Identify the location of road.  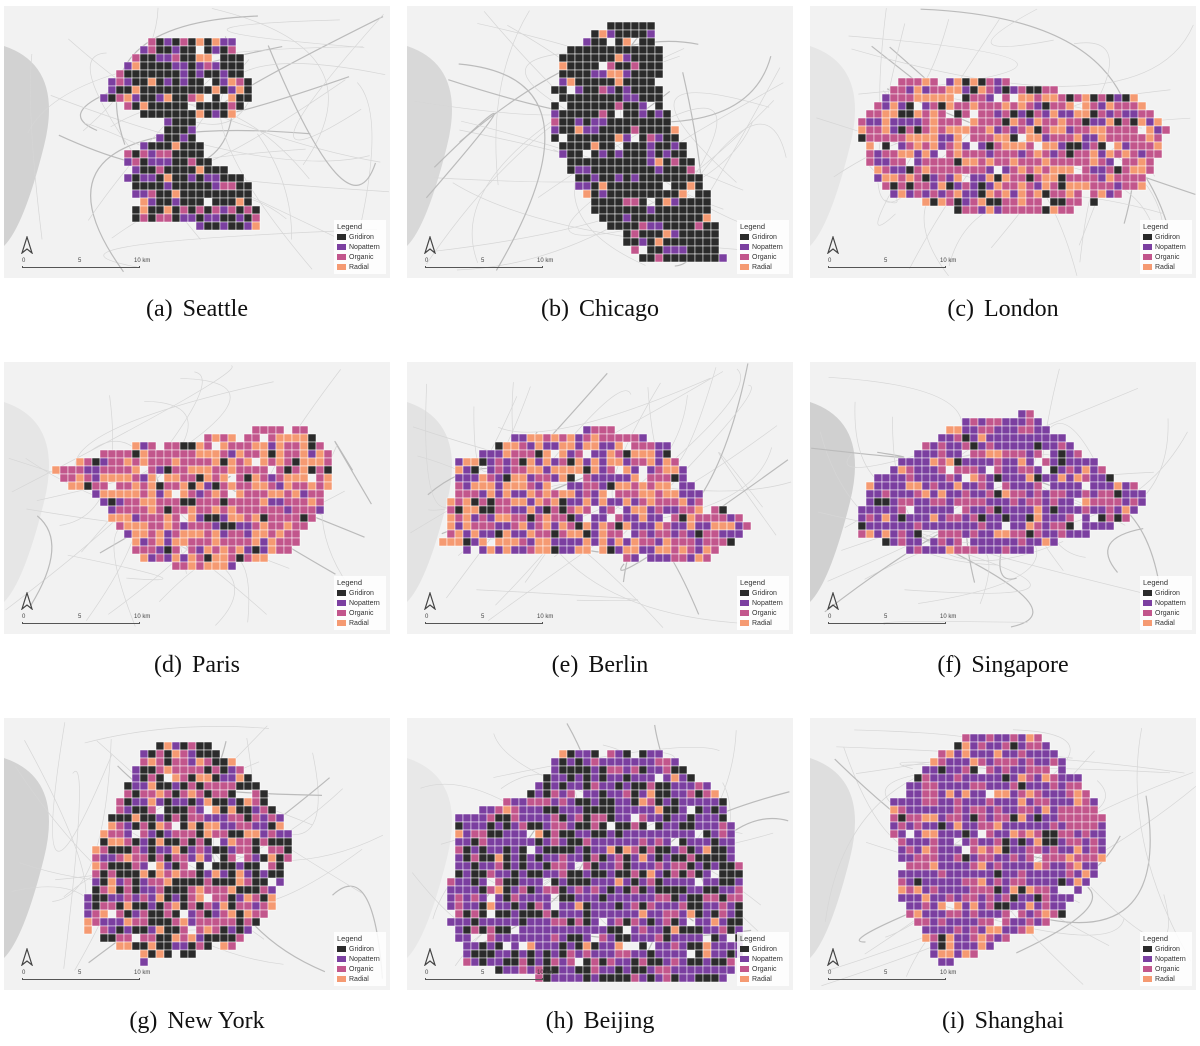
(512, 98).